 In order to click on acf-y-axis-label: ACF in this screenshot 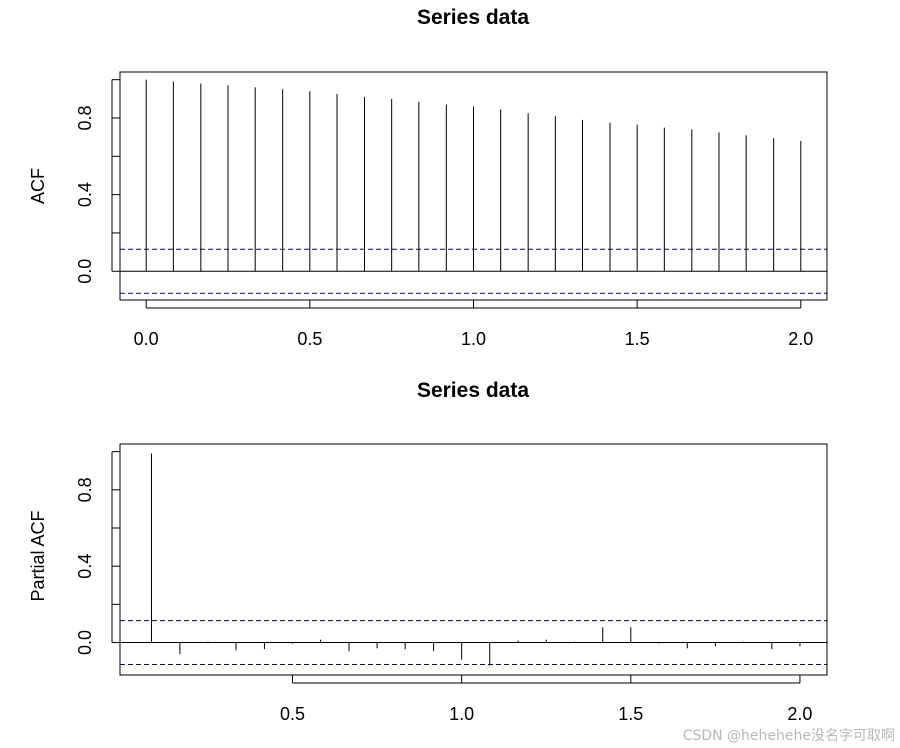, I will do `click(38, 186)`.